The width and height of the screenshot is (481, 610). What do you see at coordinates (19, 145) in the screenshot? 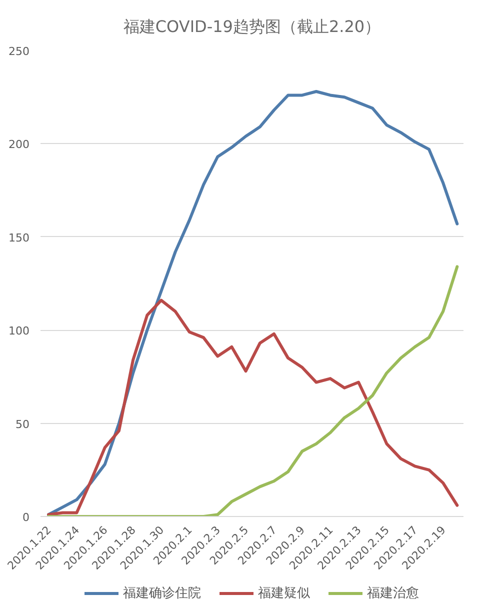
I see `y-tick-label: 200` at bounding box center [19, 145].